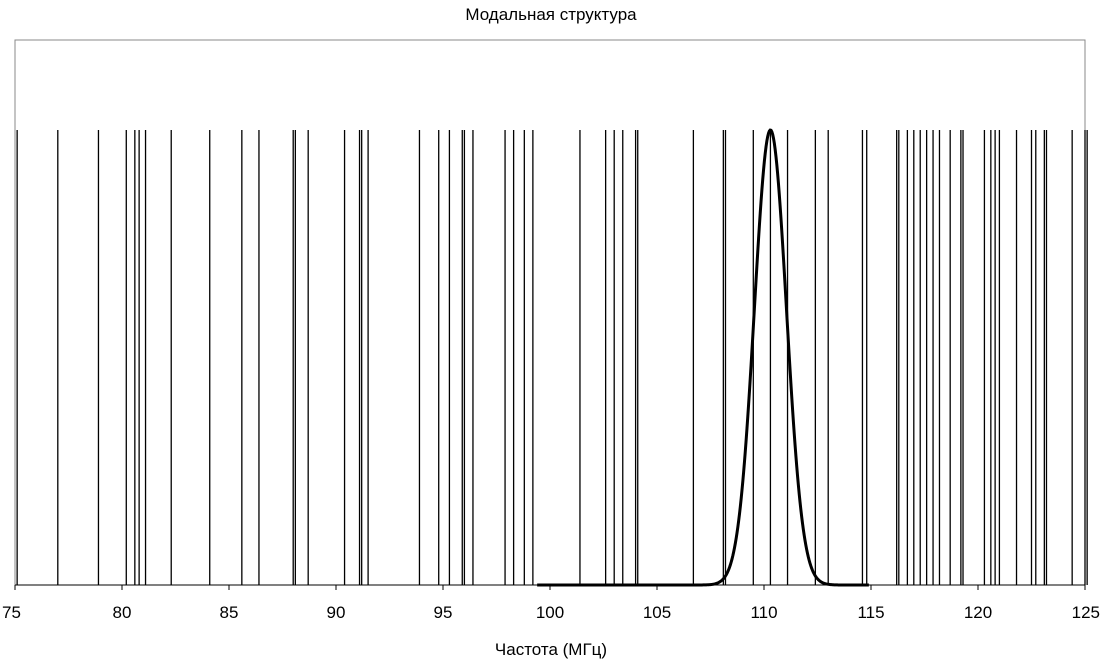 The height and width of the screenshot is (667, 1102). I want to click on x-tick-label: 85, so click(229, 612).